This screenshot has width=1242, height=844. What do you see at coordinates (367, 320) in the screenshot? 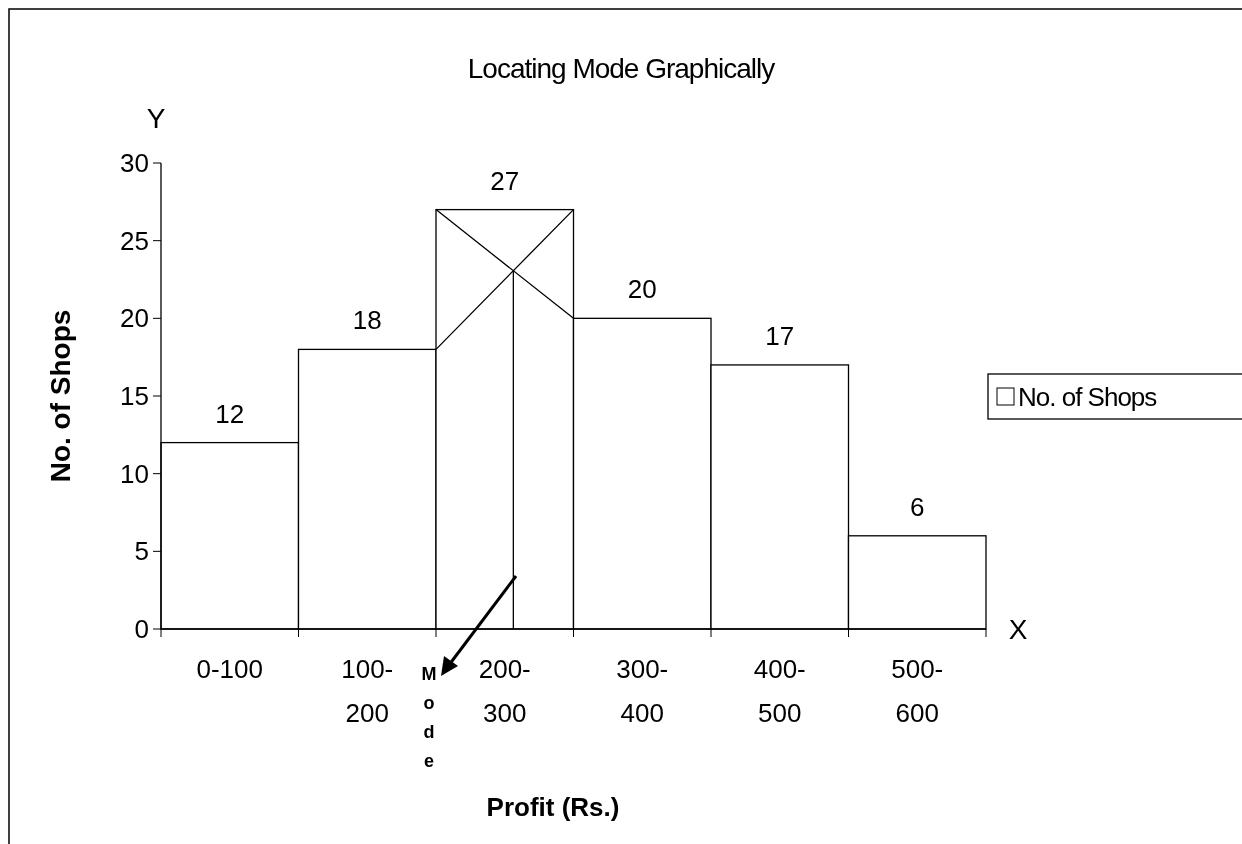
I see `data-label: 18` at bounding box center [367, 320].